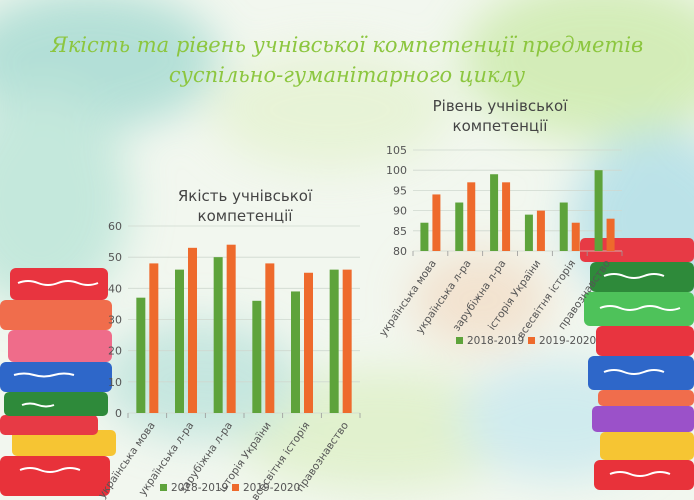  I want to click on level-legend-label: 2018-2019, so click(495, 341).